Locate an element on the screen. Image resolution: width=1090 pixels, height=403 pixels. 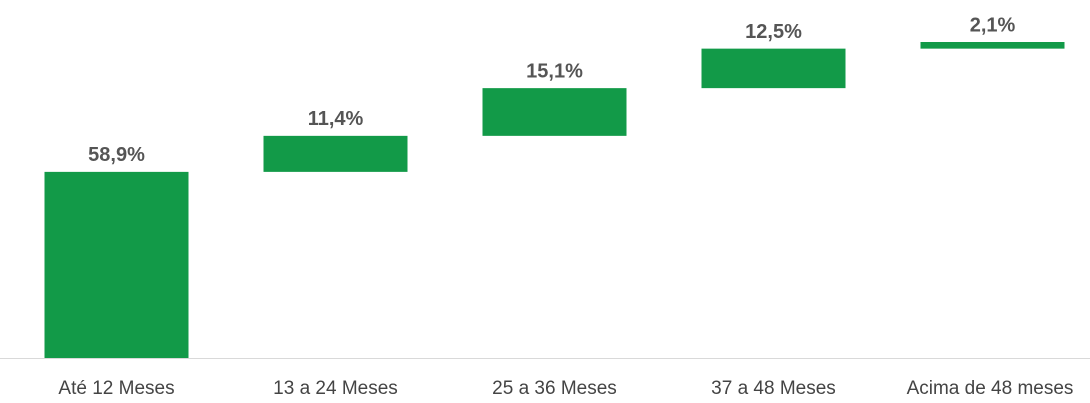
value-label: 2,1% is located at coordinates (993, 25).